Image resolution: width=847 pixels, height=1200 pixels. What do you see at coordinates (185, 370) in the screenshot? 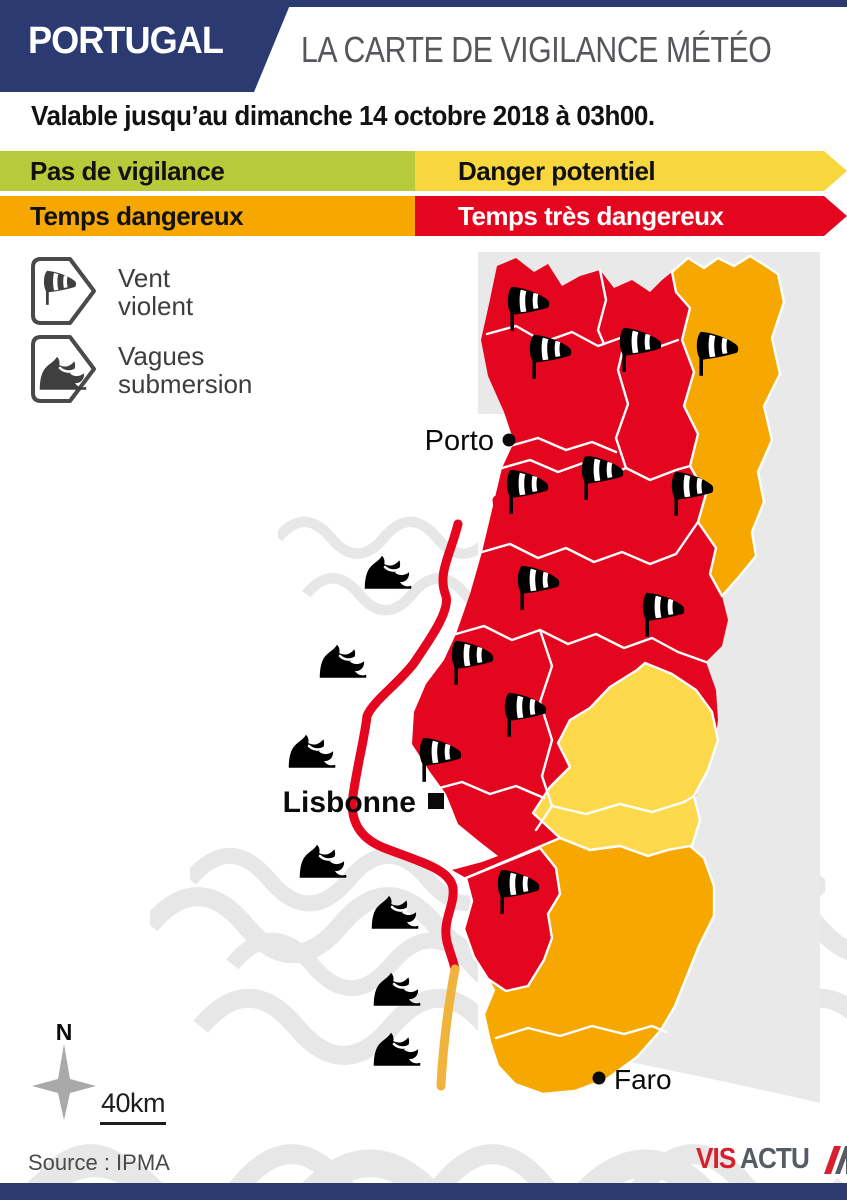
I see `legend-wave-label: Vagues submersion` at bounding box center [185, 370].